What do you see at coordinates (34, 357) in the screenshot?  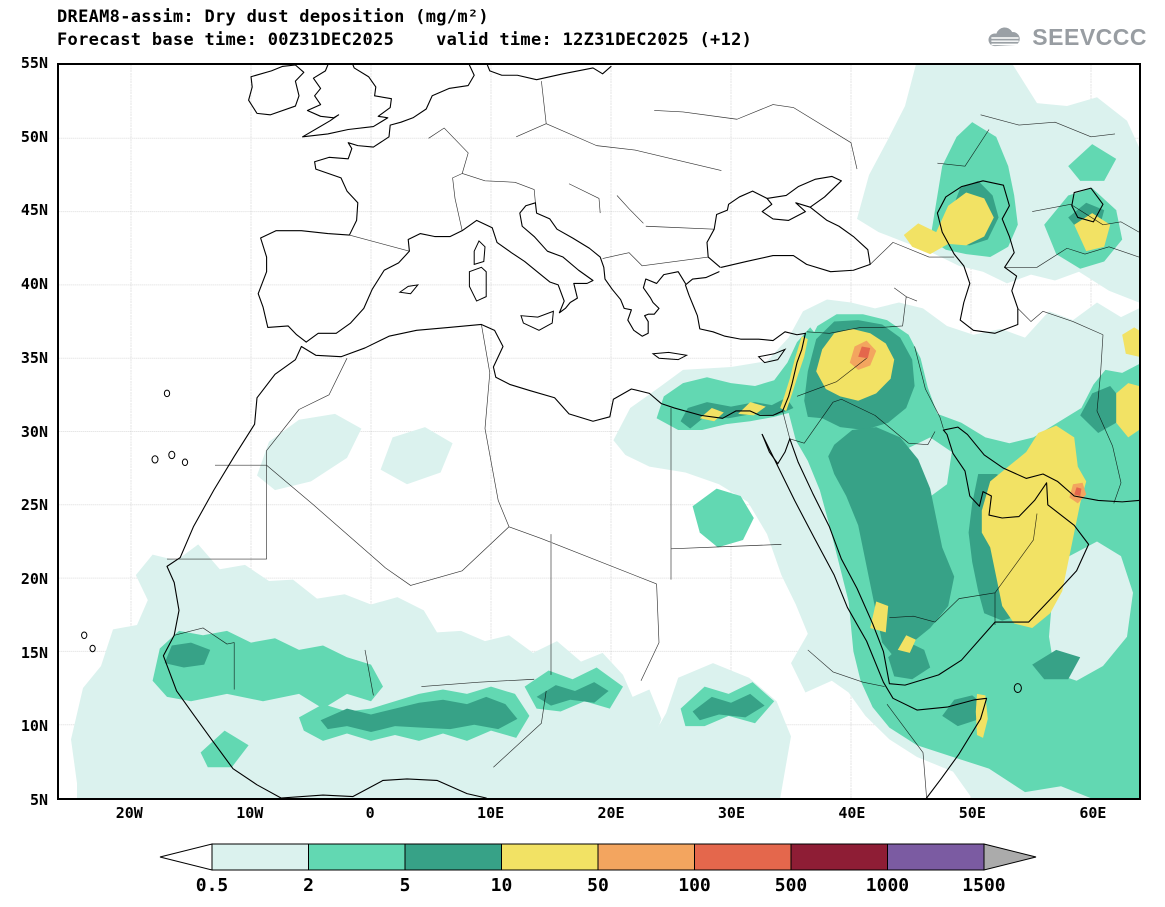 I see `lat-tick: 35N` at bounding box center [34, 357].